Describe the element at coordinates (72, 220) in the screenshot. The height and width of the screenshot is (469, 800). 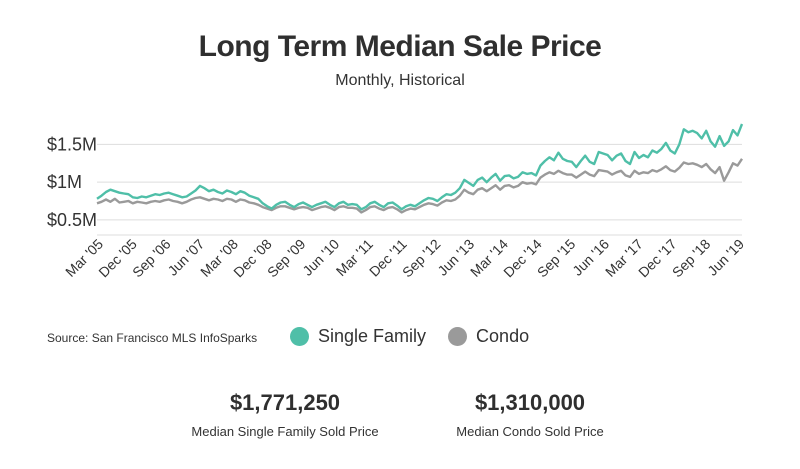
I see `y-tick-label: $0.5M` at that location.